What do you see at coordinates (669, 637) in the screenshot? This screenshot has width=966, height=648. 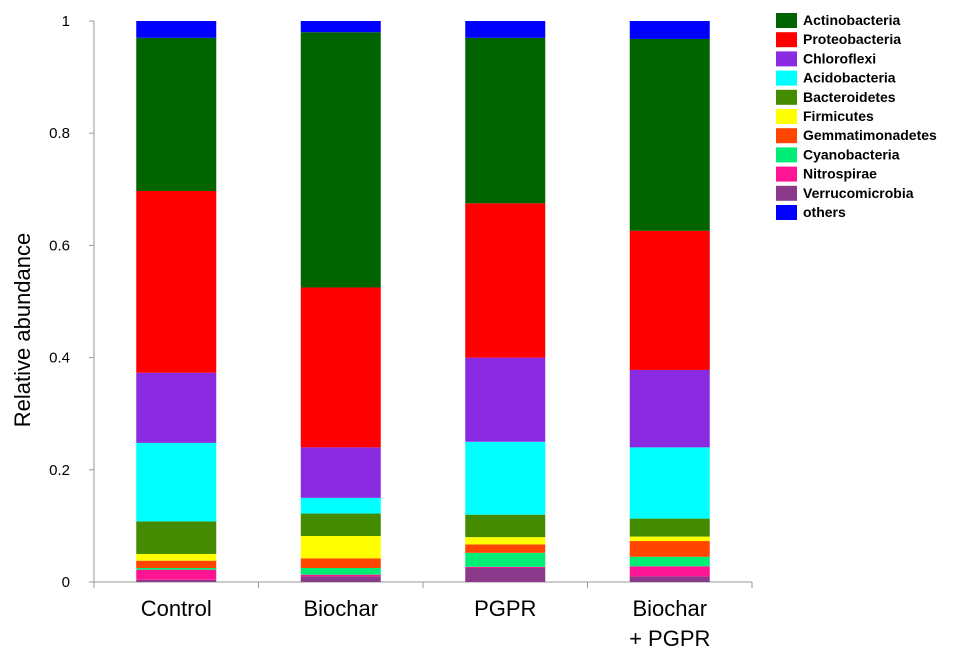 I see `x-category-label: + PGPR` at bounding box center [669, 637].